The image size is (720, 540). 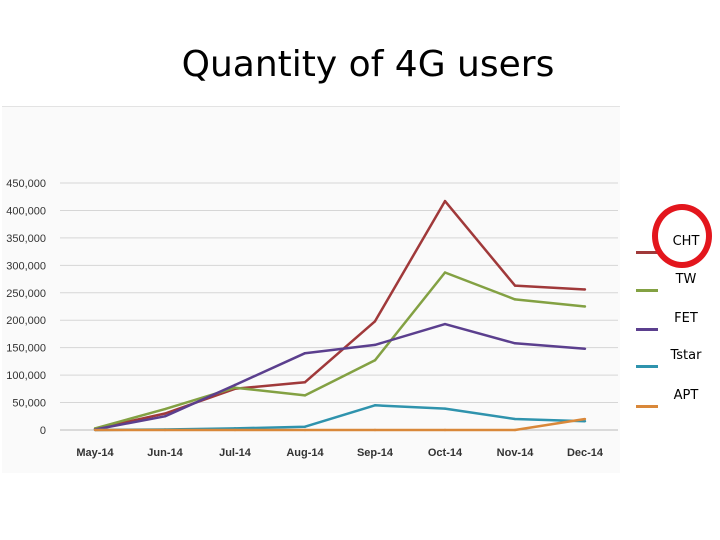 What do you see at coordinates (26, 266) in the screenshot?
I see `y-tick-label: 300,000` at bounding box center [26, 266].